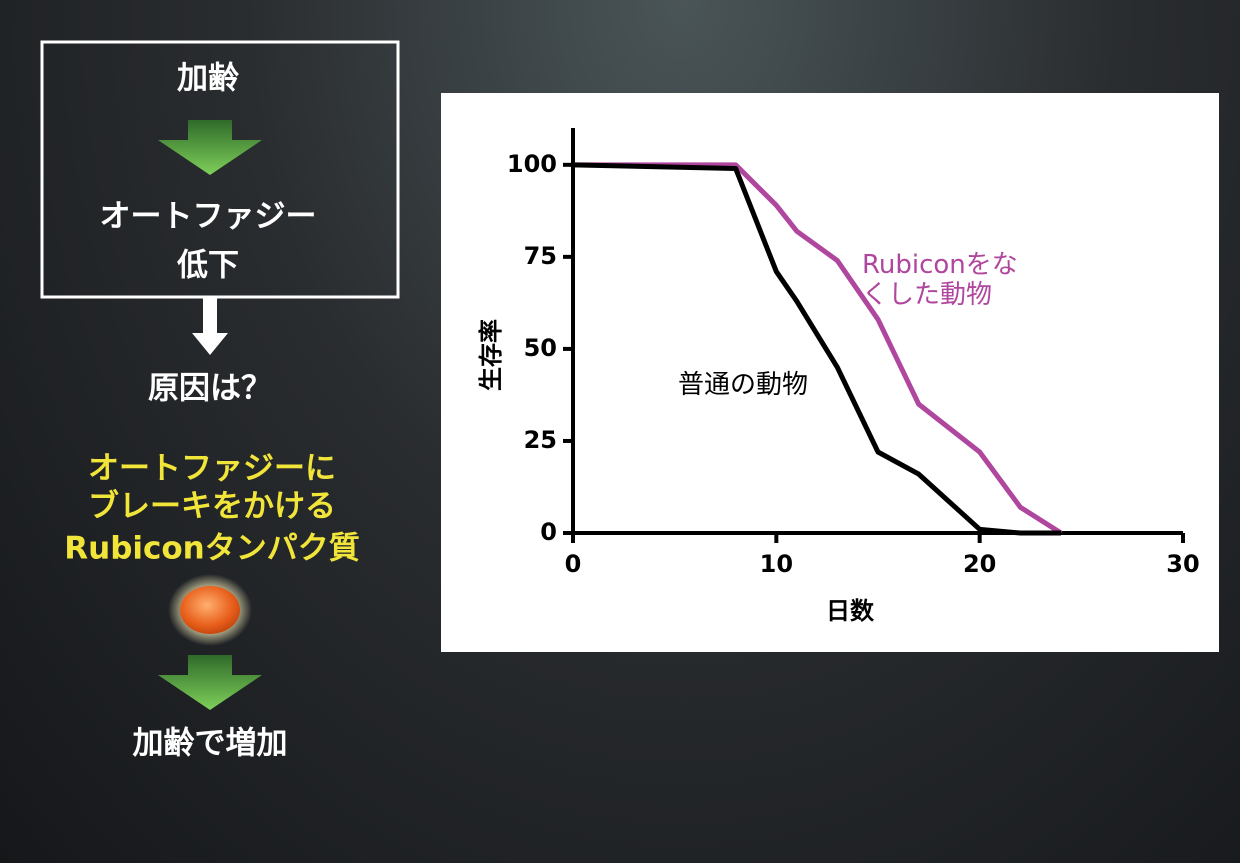  What do you see at coordinates (540, 440) in the screenshot?
I see `y-tick-label: 25` at bounding box center [540, 440].